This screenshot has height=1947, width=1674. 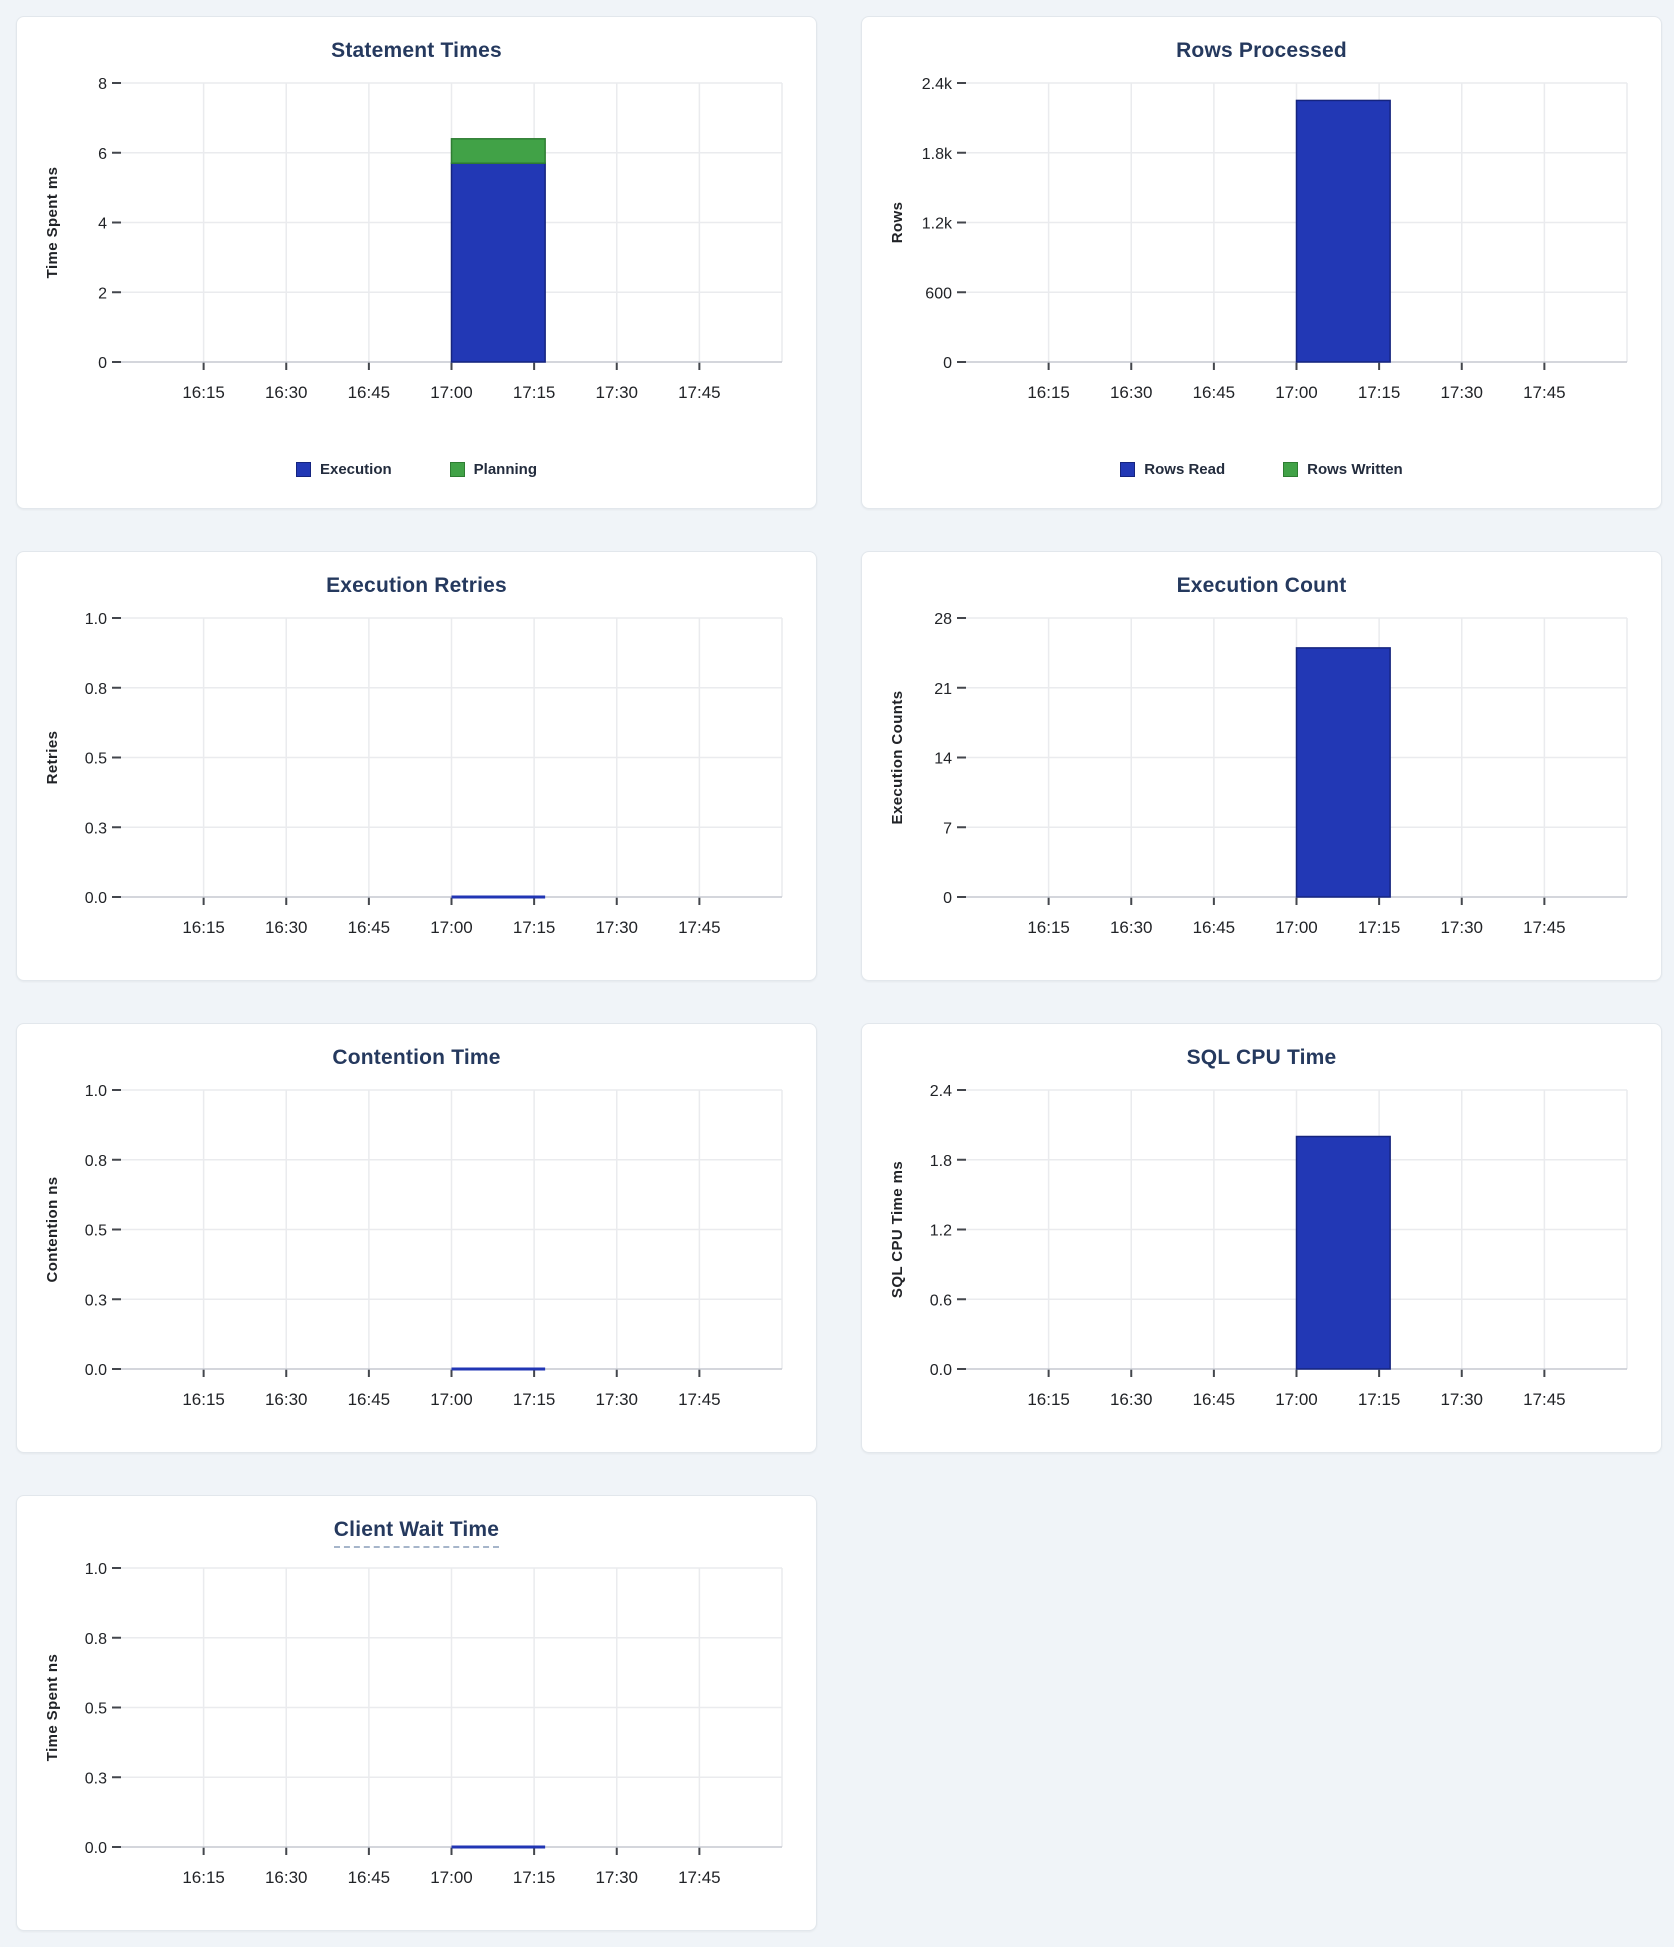 What do you see at coordinates (943, 619) in the screenshot?
I see `y-tick-label: 28` at bounding box center [943, 619].